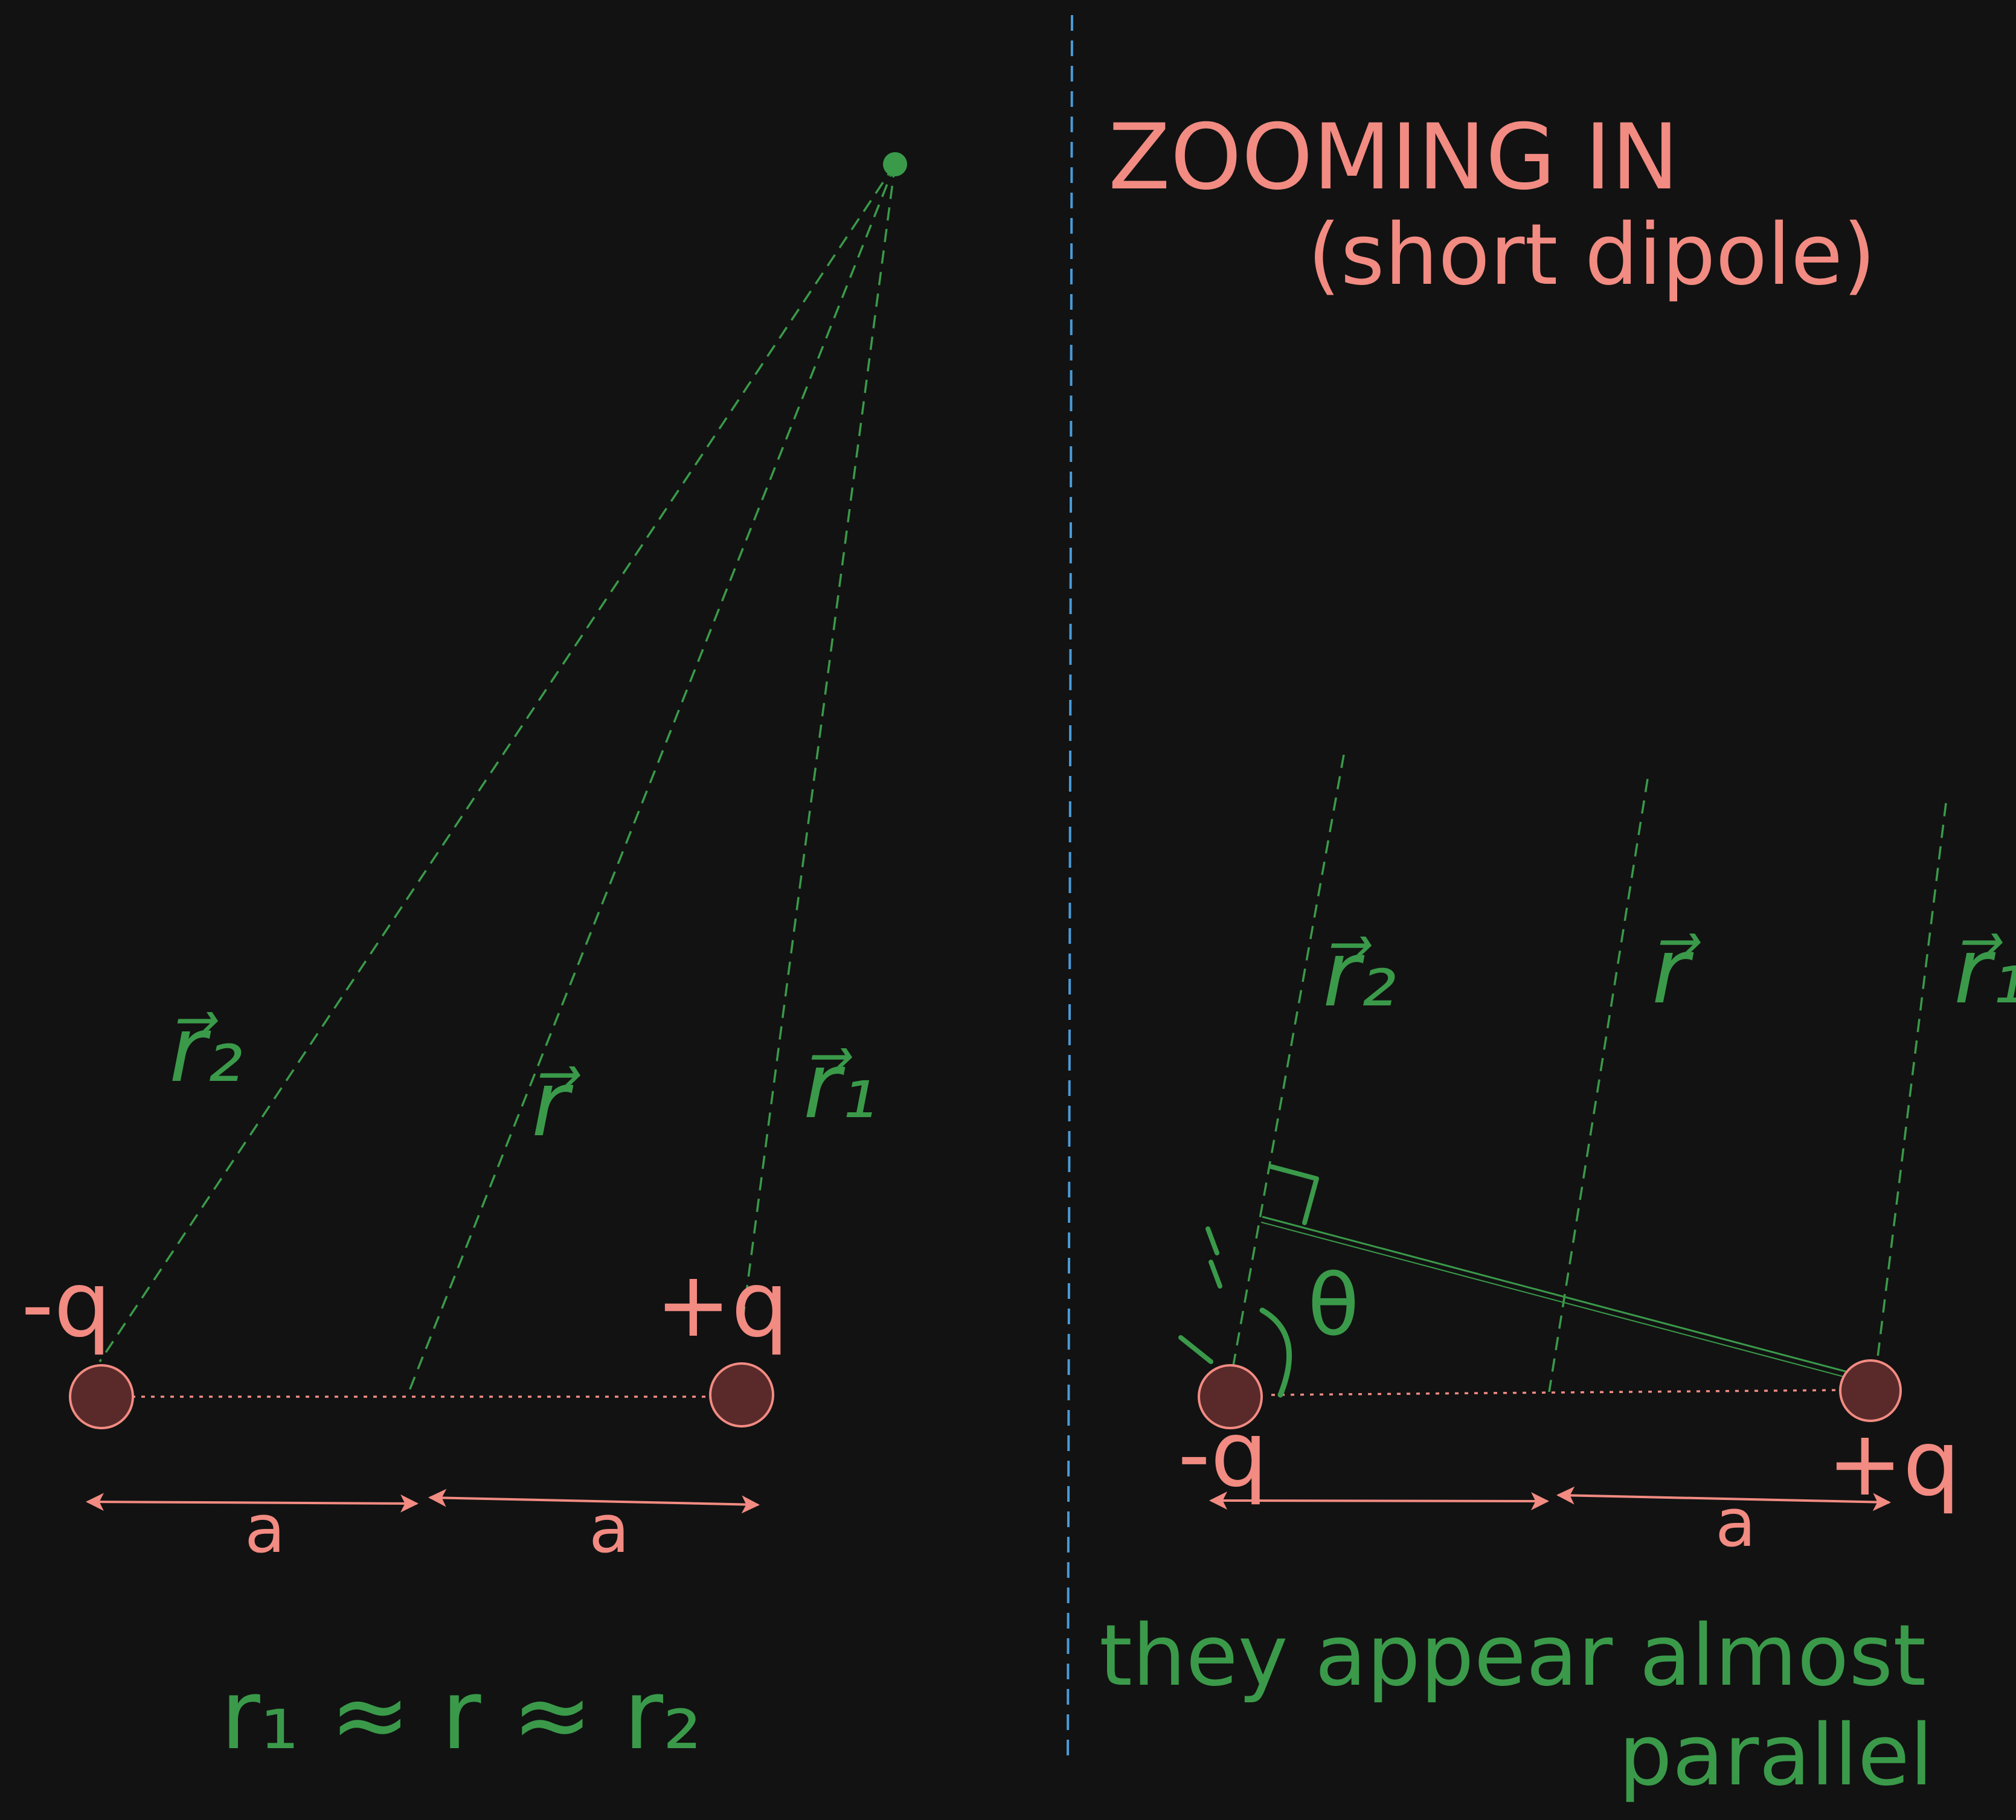 This screenshot has height=1820, width=2016. I want to click on angle-arc, so click(1275, 1352).